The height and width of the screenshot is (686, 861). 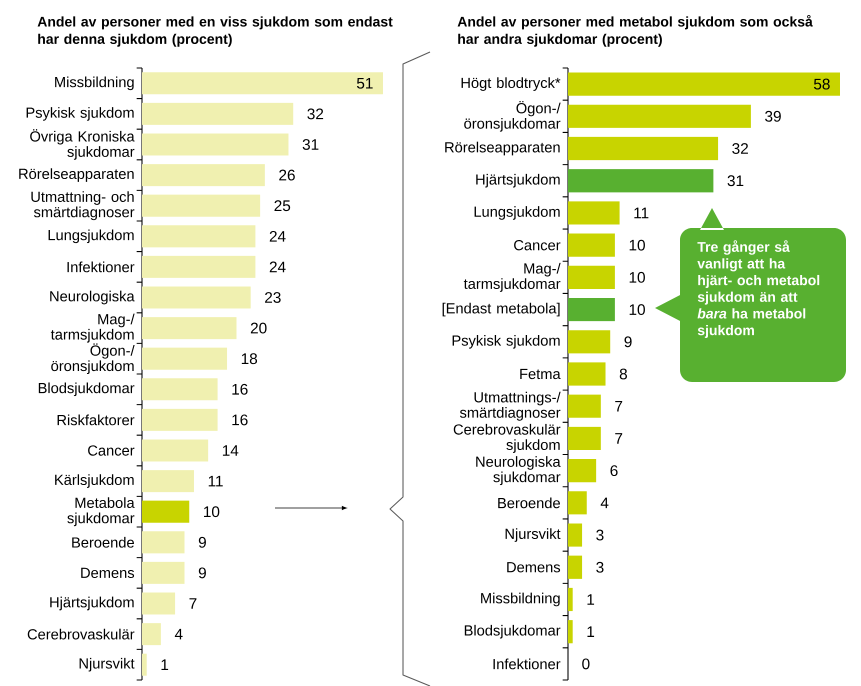 I want to click on y-tick-label: Mag-/ tarmsjukdom, so click(x=92, y=328).